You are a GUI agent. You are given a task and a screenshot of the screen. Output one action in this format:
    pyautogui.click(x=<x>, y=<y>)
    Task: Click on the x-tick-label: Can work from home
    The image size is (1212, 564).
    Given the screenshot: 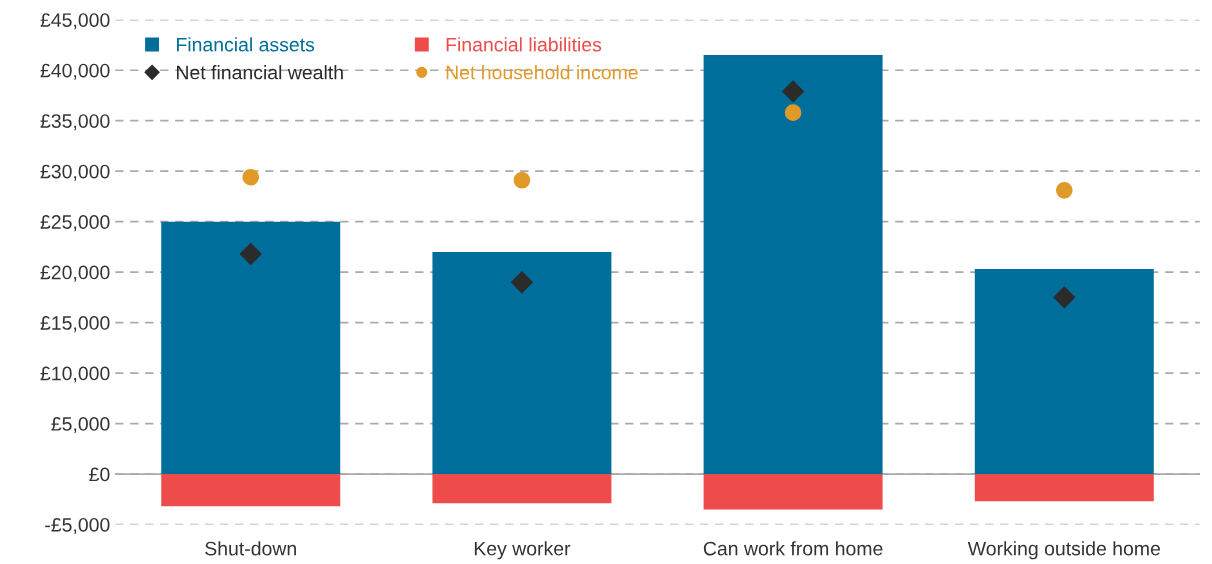 What is the action you would take?
    pyautogui.click(x=793, y=548)
    